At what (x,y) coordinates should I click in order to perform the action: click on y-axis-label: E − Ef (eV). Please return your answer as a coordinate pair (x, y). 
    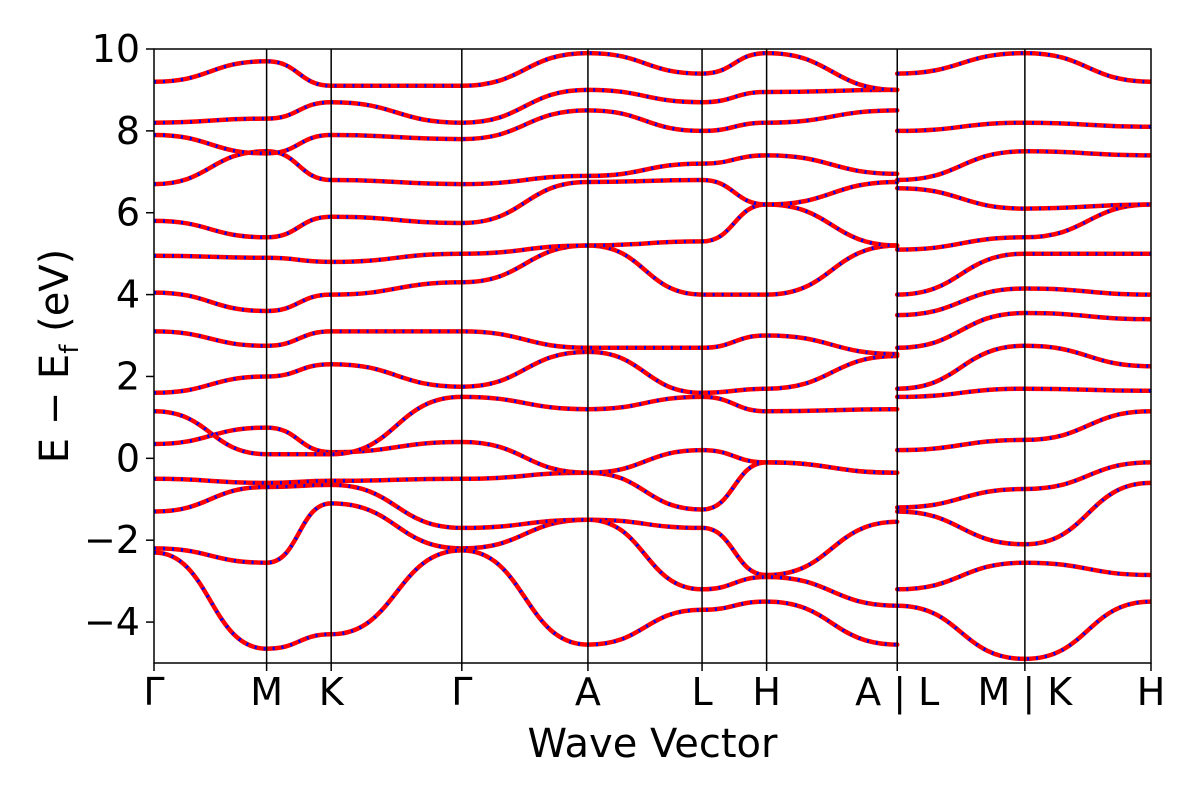
    Looking at the image, I should click on (58, 356).